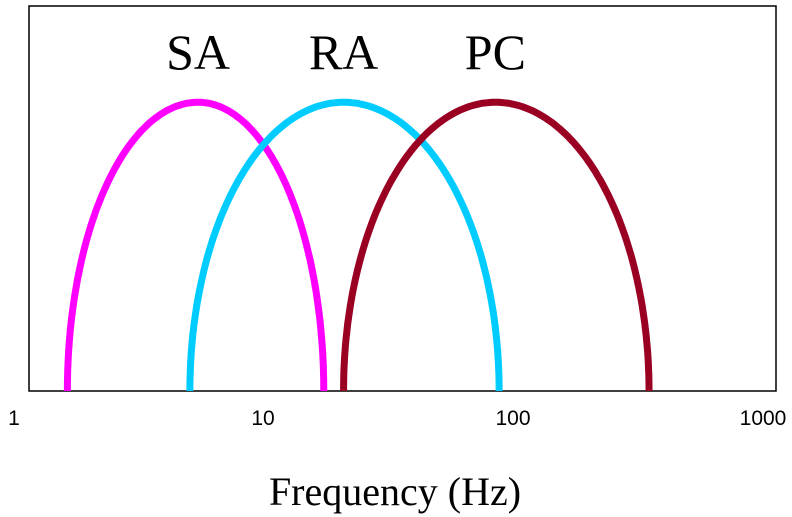  I want to click on x-axis-title: Frequency (Hz), so click(395, 491).